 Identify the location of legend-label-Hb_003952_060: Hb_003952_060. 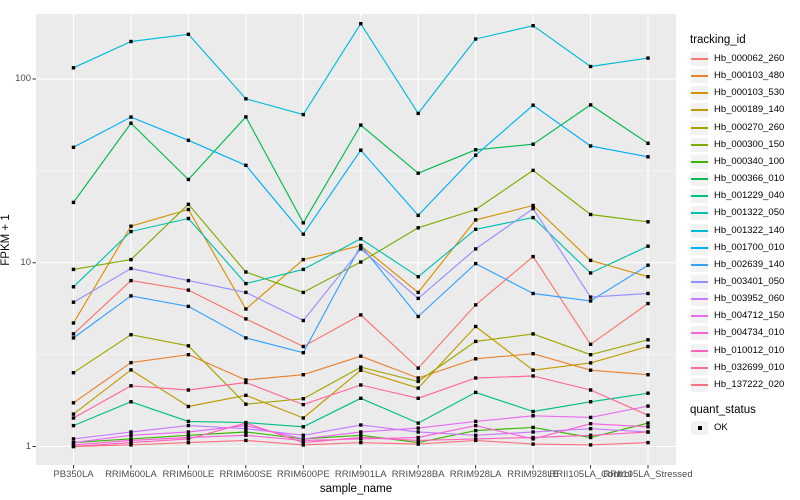
(749, 299).